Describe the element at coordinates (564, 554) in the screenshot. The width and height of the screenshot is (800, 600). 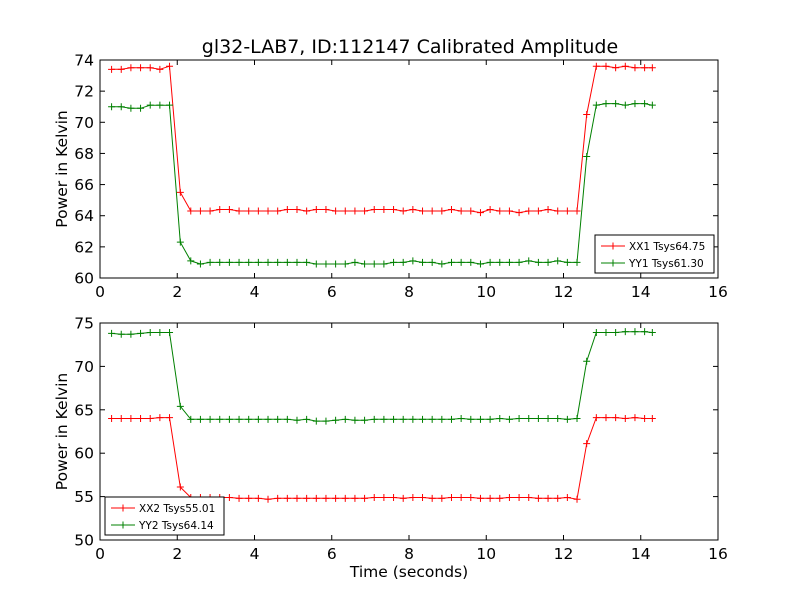
I see `x-tick-label: 12` at that location.